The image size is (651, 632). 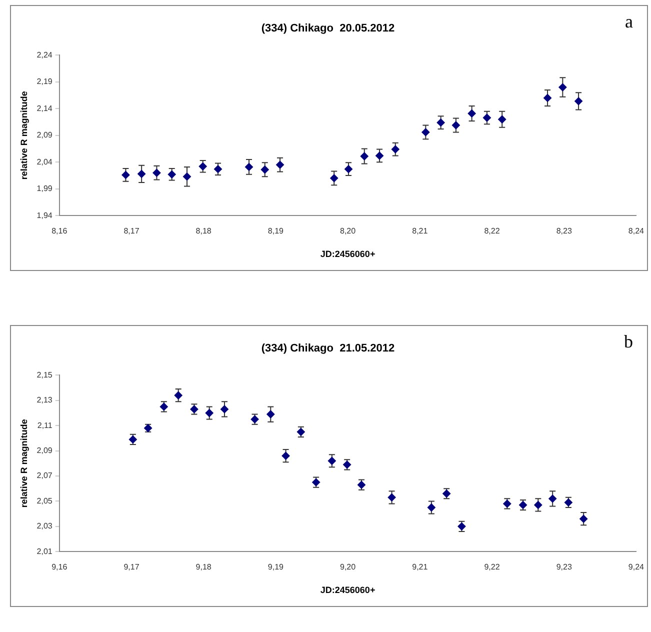 I want to click on x-tick-label: 8,16, so click(x=60, y=231).